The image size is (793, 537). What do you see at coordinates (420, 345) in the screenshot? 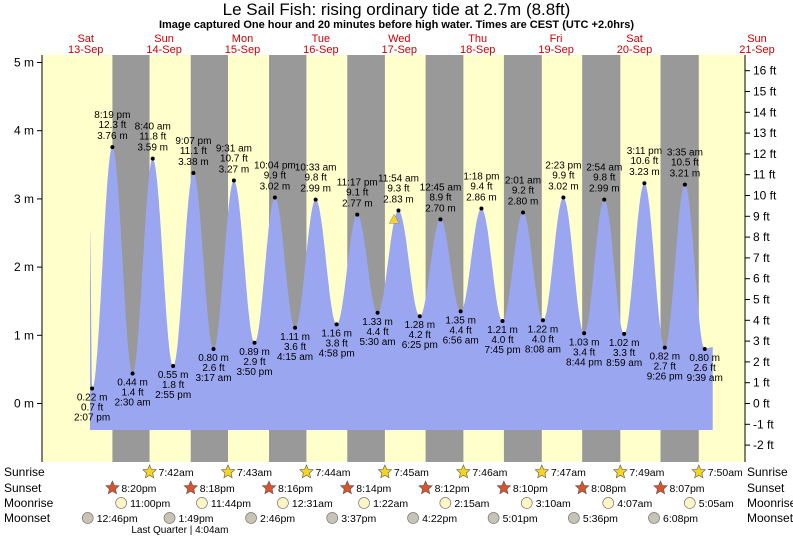
I see `low-tide-time: 6:25 pm` at bounding box center [420, 345].